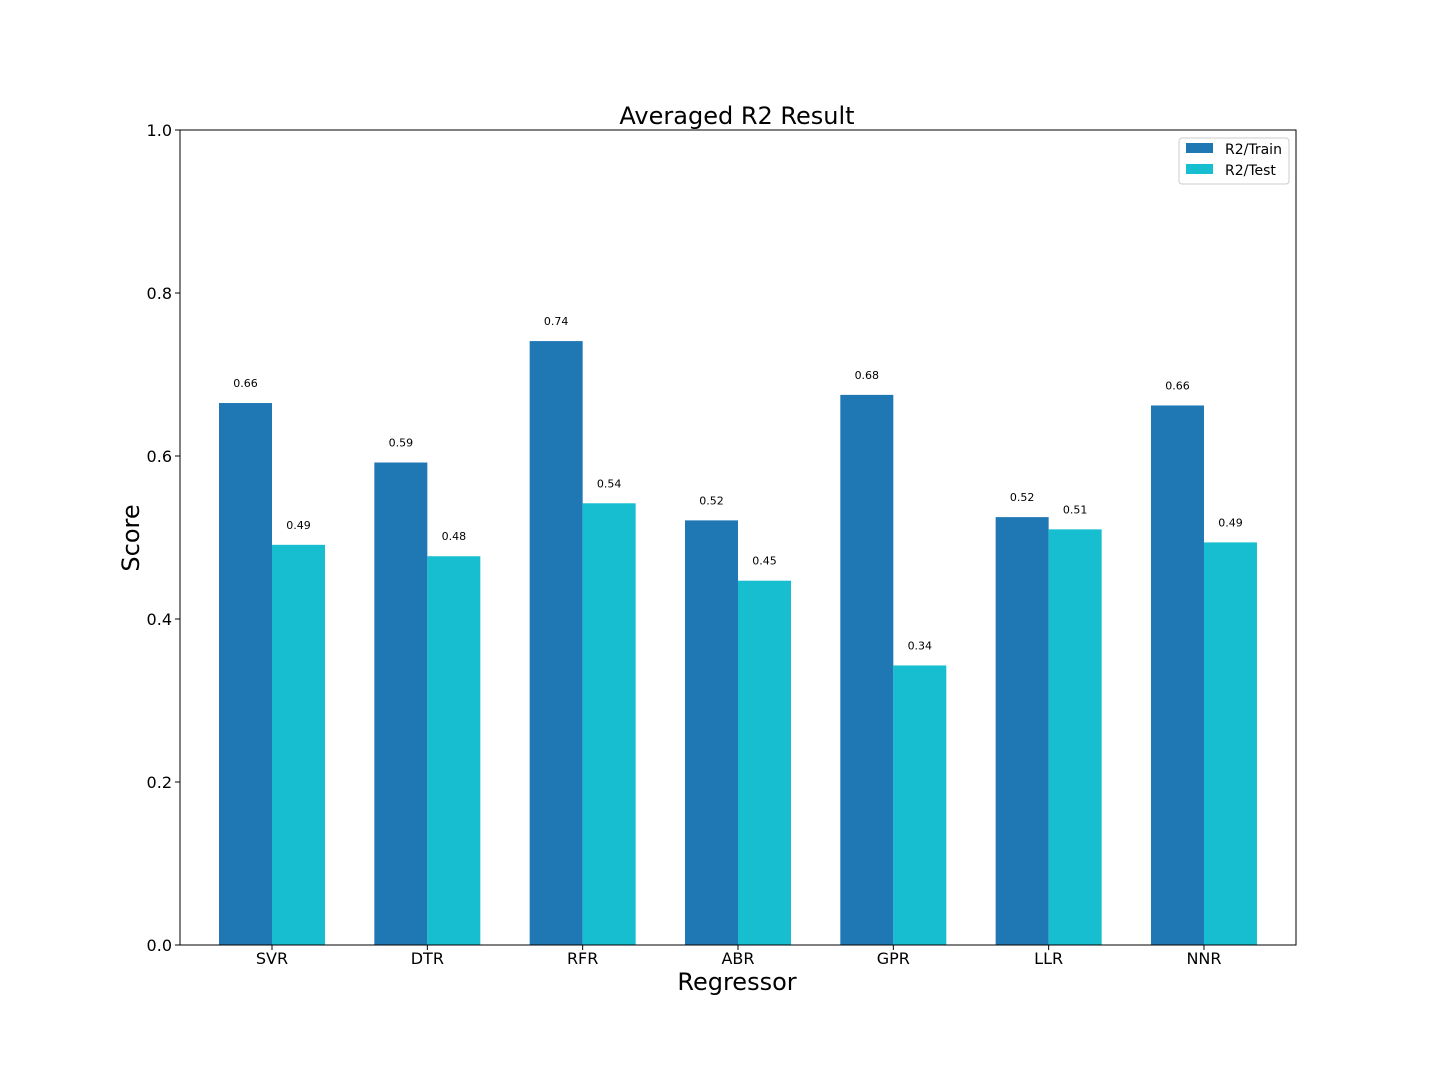  Describe the element at coordinates (609, 483) in the screenshot. I see `data-label: 0.54` at that location.